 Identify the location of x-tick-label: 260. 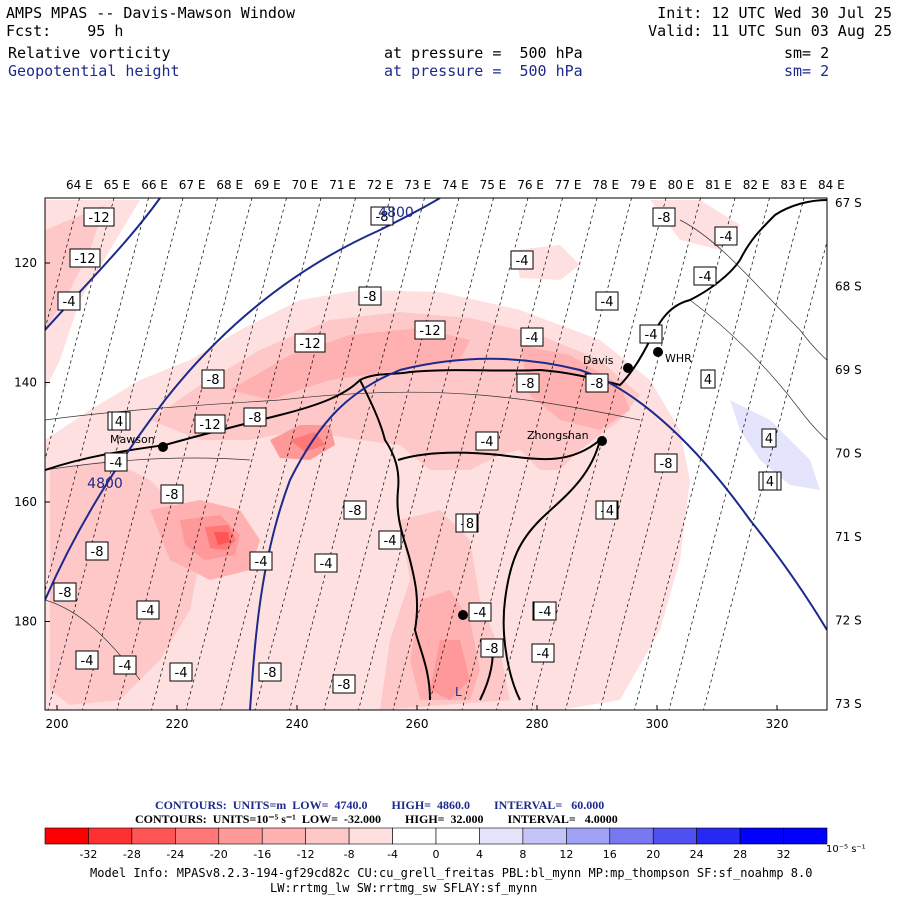
(417, 724).